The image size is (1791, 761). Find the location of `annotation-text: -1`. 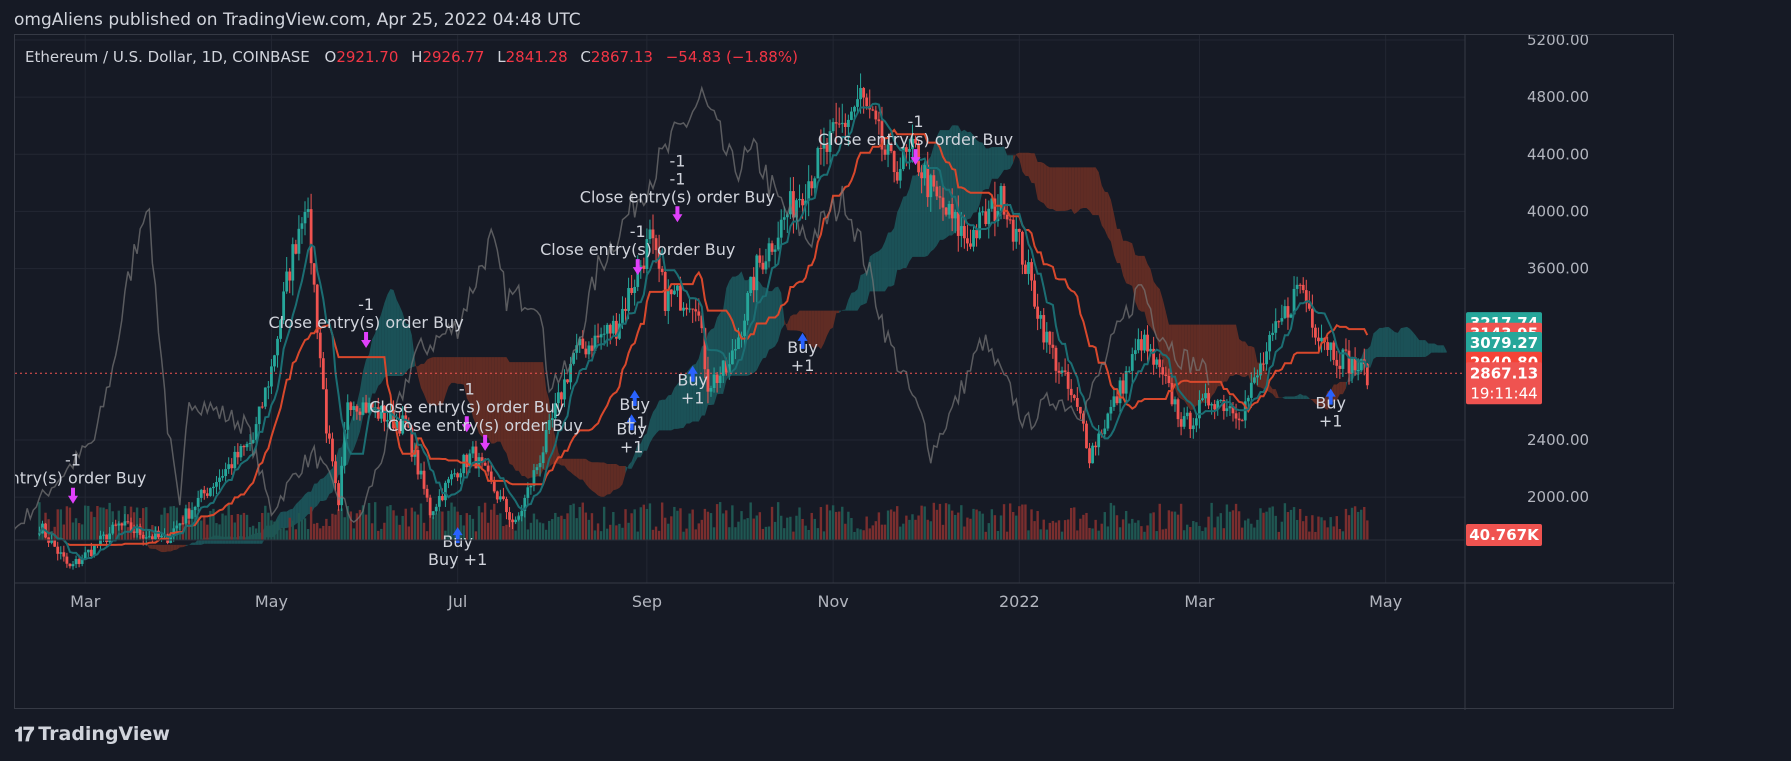

annotation-text: -1 is located at coordinates (73, 460).